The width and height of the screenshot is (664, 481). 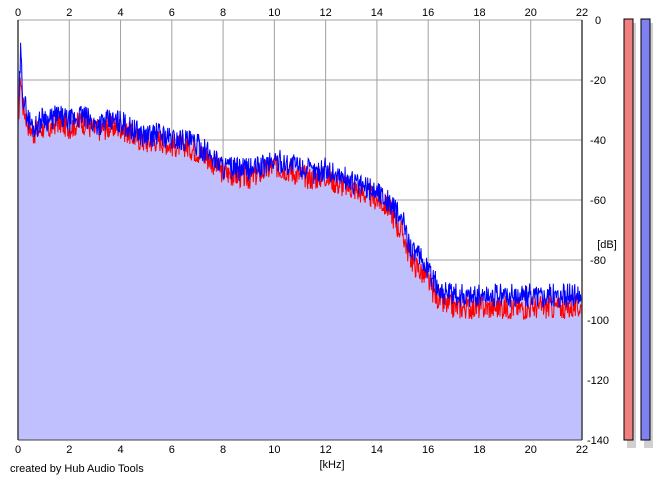 What do you see at coordinates (172, 13) in the screenshot?
I see `x-tick-label-top: 6` at bounding box center [172, 13].